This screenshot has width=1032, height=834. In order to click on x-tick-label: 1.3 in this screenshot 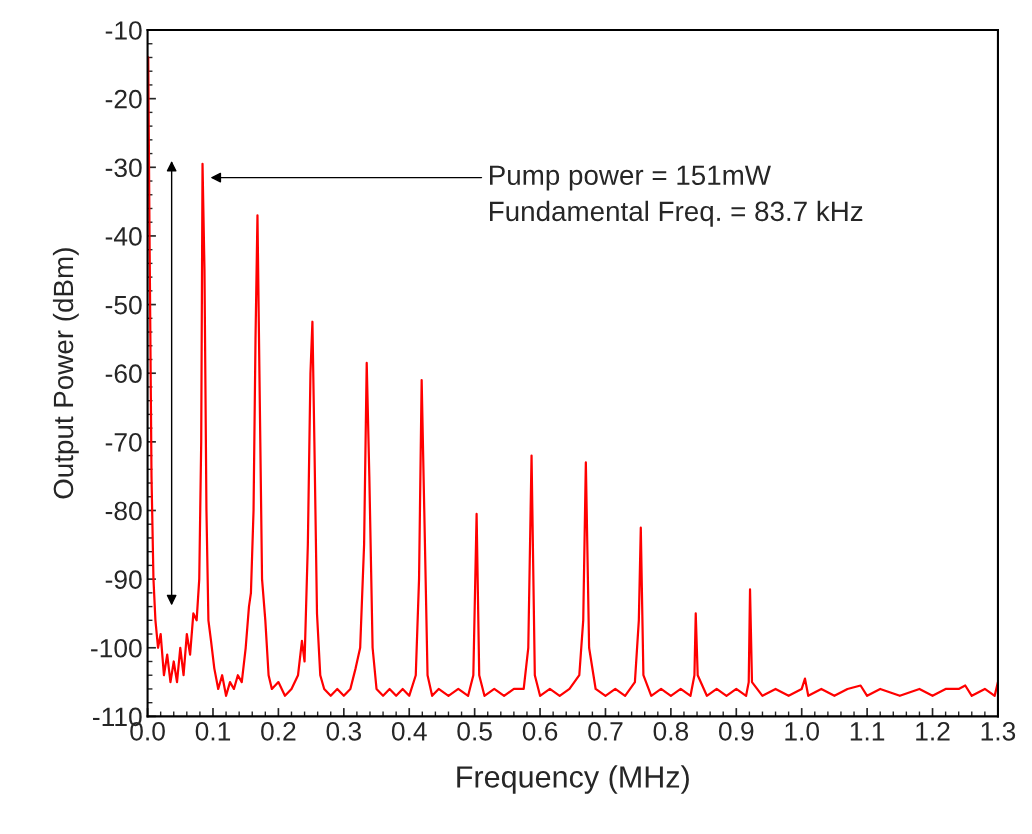, I will do `click(998, 731)`.